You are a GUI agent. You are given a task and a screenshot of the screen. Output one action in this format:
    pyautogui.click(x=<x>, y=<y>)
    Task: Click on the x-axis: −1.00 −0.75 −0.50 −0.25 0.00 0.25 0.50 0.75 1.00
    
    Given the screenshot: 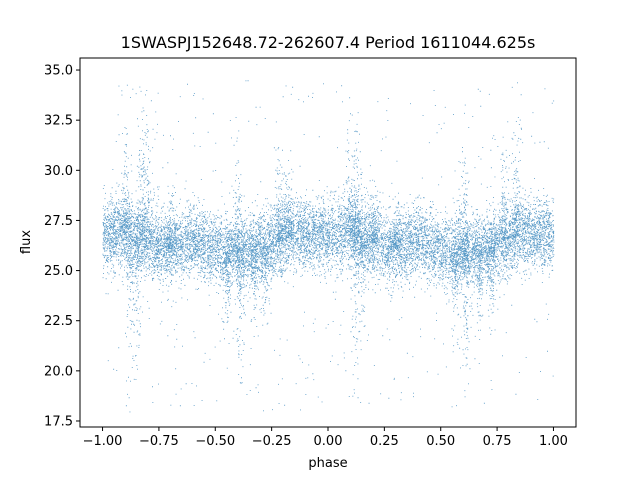 What is the action you would take?
    pyautogui.click(x=325, y=438)
    